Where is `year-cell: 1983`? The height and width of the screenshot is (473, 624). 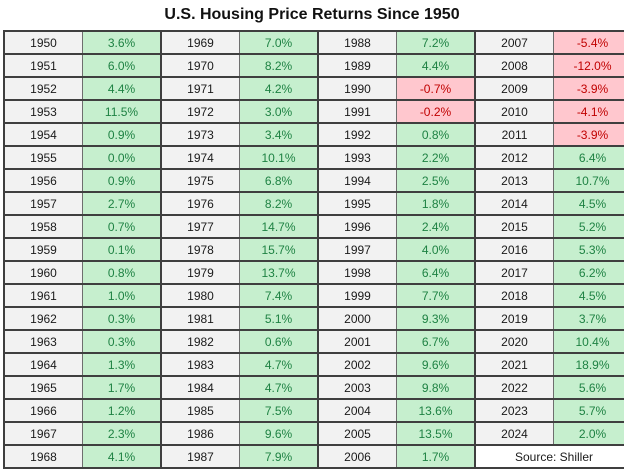
year-cell: 1983 is located at coordinates (200, 364).